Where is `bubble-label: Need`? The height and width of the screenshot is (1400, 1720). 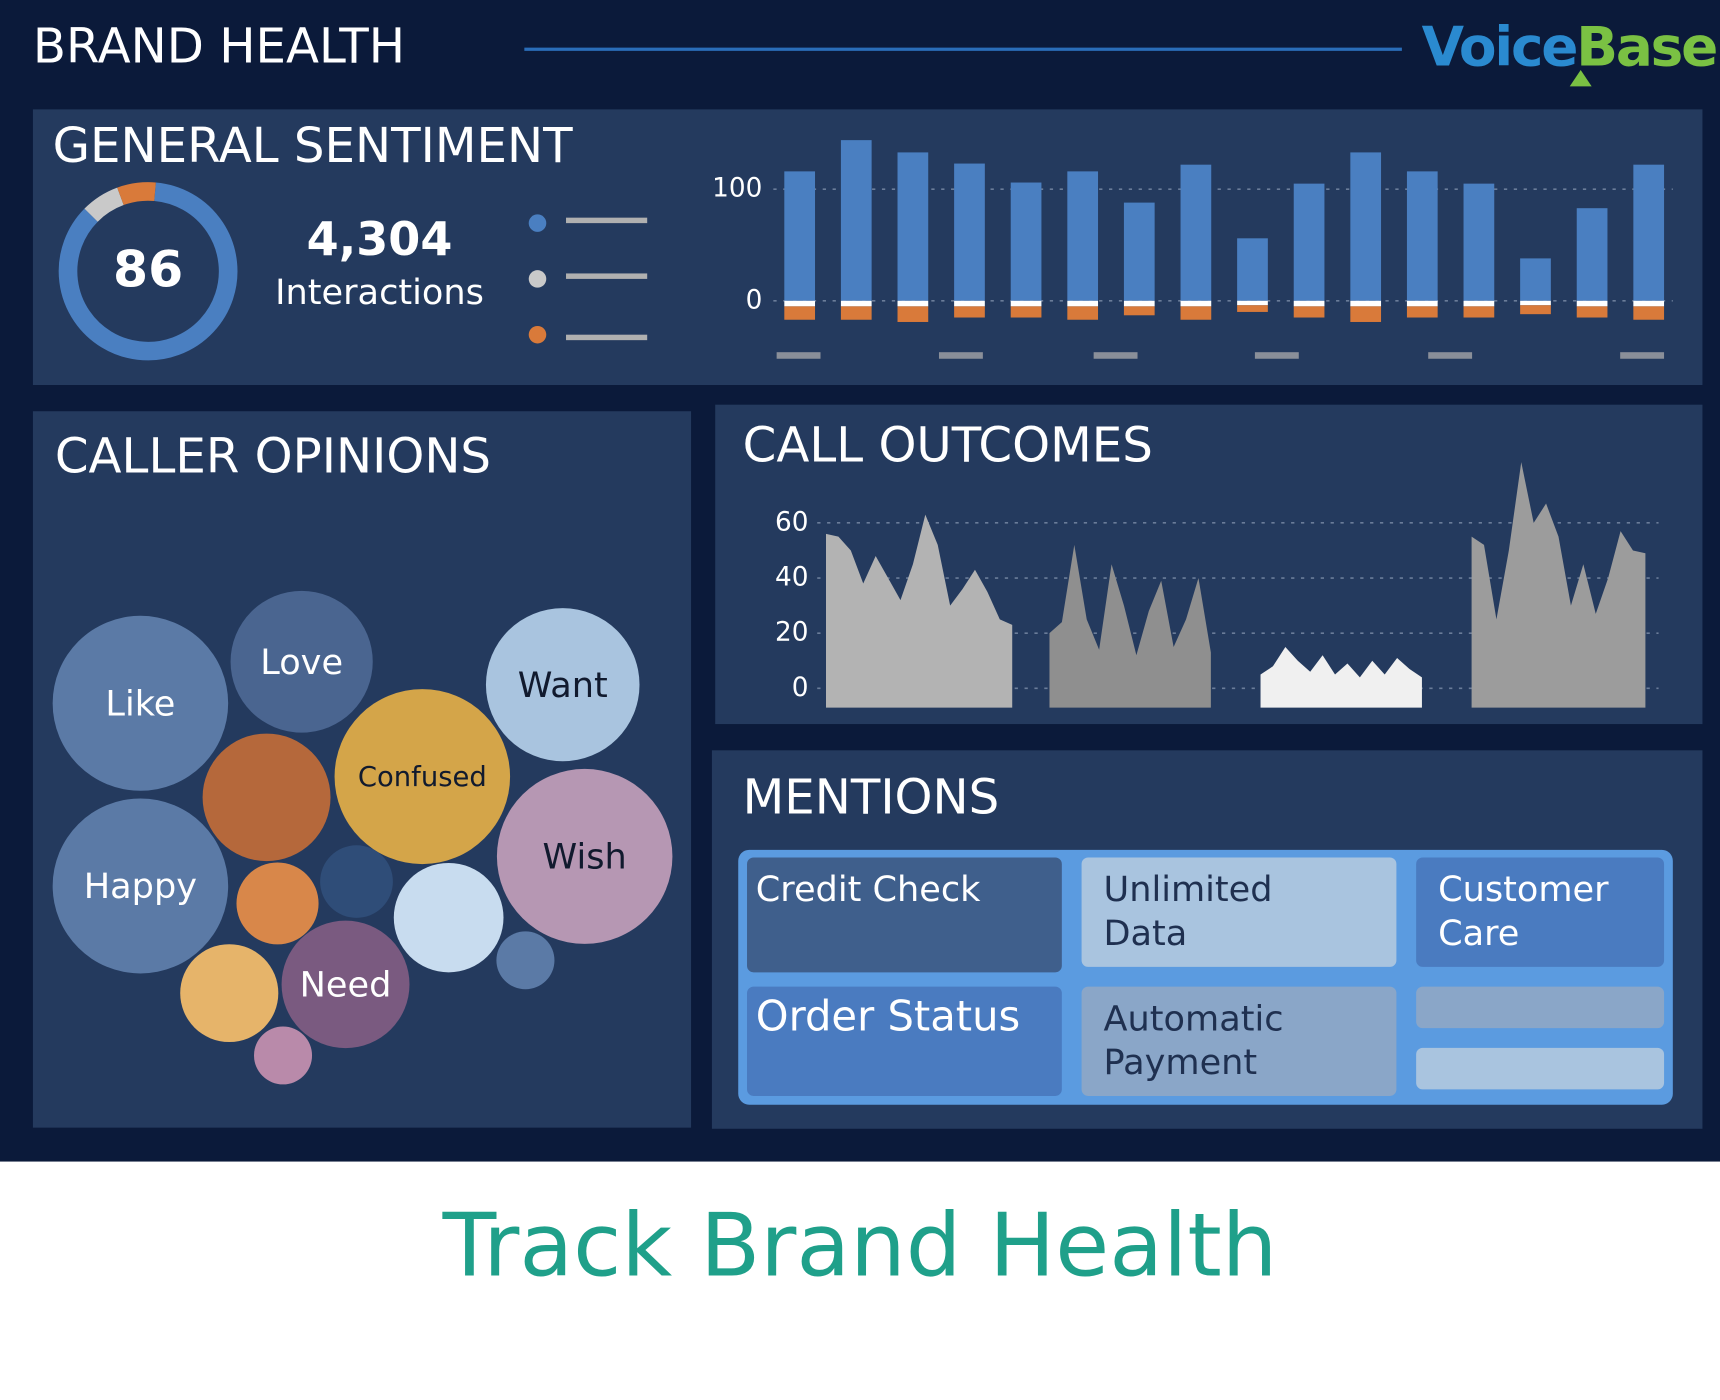
bubble-label: Need is located at coordinates (346, 985).